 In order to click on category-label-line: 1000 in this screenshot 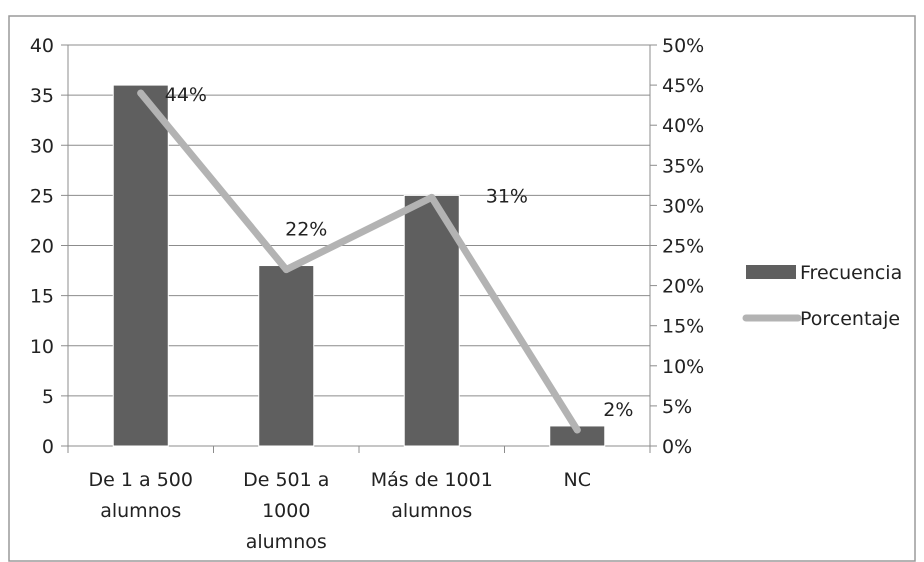, I will do `click(286, 511)`.